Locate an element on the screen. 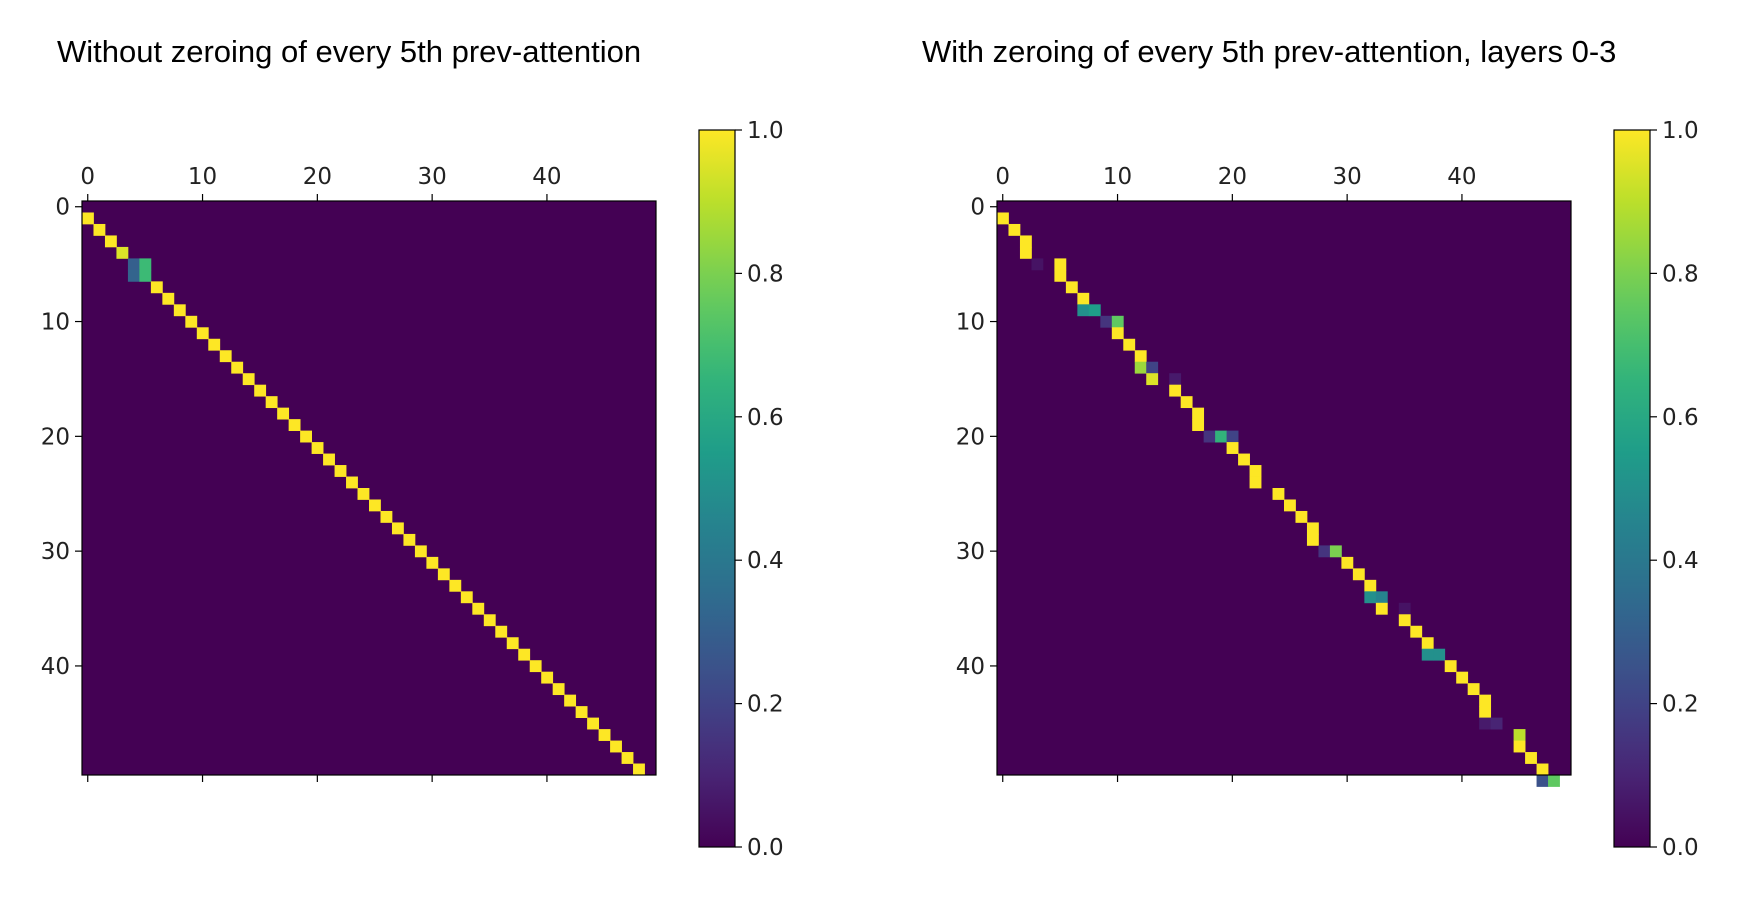  colorbar-tick-label: 0.4 is located at coordinates (1680, 561).